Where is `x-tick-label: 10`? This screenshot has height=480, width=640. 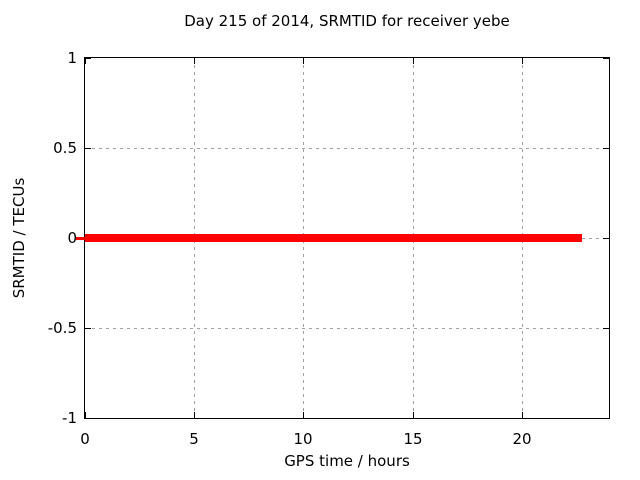
x-tick-label: 10 is located at coordinates (303, 439).